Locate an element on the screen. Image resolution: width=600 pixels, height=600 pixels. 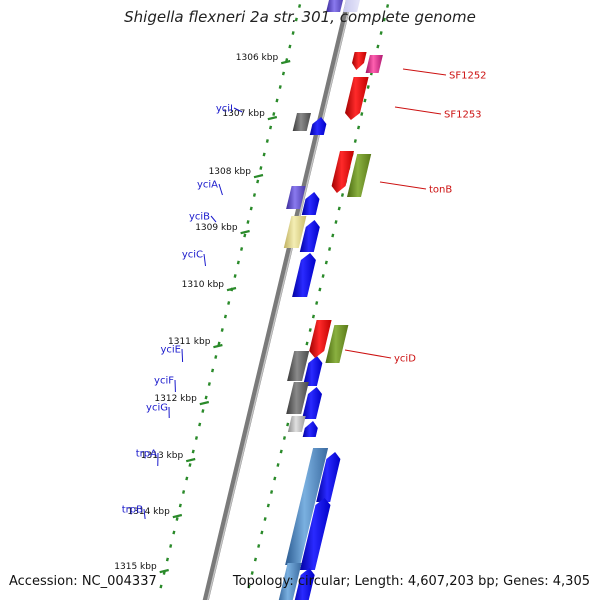
tick-label: 1307 kbp is located at coordinates (243, 114).